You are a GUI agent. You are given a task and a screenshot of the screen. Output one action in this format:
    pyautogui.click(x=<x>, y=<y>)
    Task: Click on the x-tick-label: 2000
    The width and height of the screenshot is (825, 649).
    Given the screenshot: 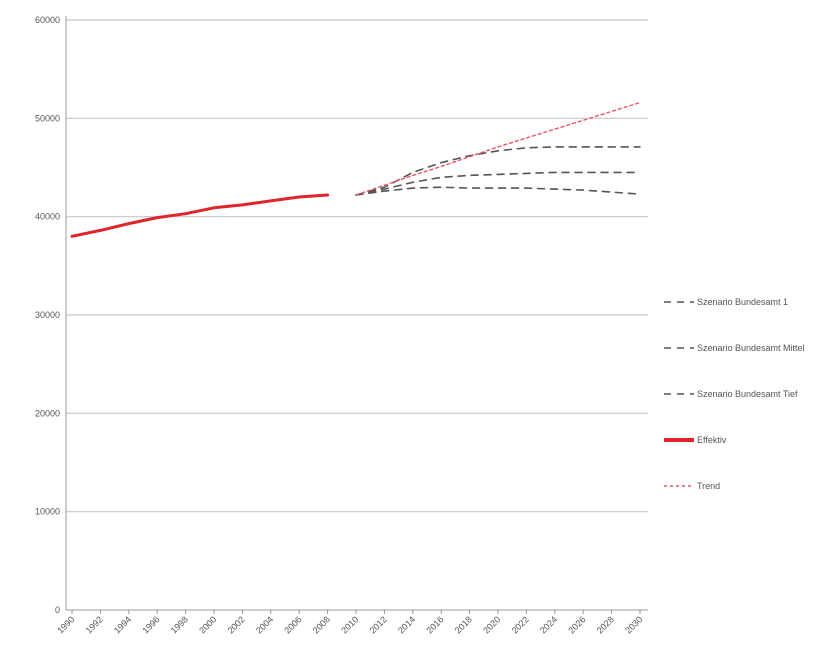 What is the action you would take?
    pyautogui.click(x=207, y=624)
    